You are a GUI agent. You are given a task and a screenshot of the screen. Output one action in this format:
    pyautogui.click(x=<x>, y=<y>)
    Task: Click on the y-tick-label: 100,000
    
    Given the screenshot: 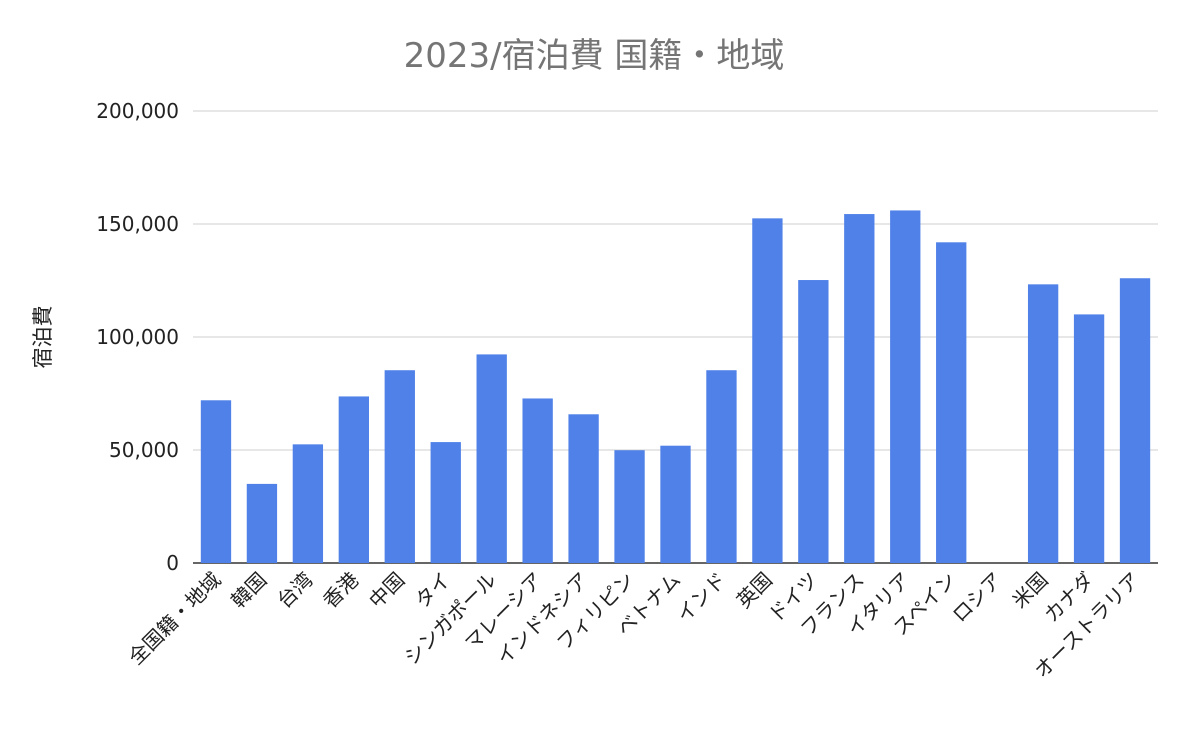 What is the action you would take?
    pyautogui.click(x=137, y=337)
    